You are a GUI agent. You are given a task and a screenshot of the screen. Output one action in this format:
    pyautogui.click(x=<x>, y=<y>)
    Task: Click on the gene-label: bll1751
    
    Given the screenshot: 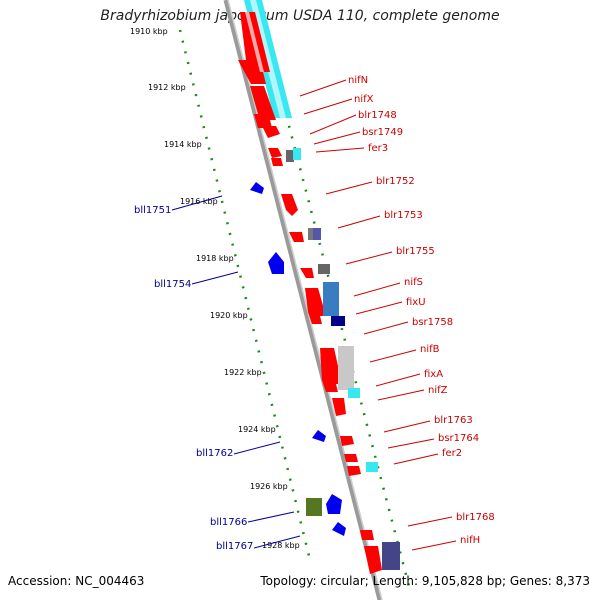 What is the action you would take?
    pyautogui.click(x=152, y=210)
    